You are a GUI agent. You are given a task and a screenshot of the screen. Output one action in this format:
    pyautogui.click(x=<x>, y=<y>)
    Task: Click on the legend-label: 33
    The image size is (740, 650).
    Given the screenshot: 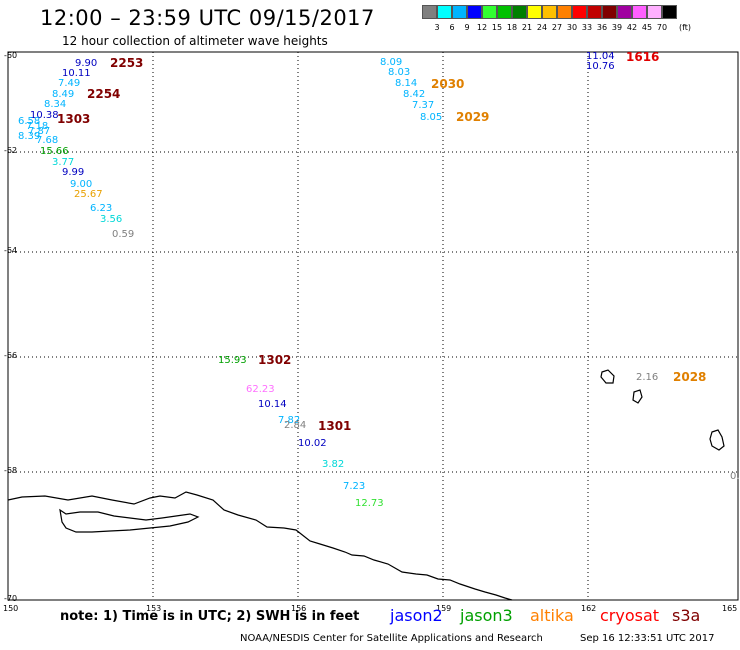 What is the action you would take?
    pyautogui.click(x=587, y=27)
    